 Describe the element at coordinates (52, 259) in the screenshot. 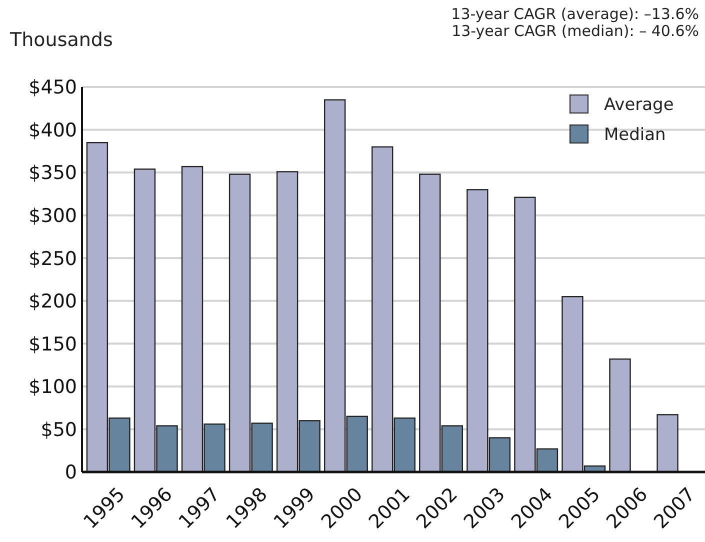

I see `y-tick-label: $250` at that location.